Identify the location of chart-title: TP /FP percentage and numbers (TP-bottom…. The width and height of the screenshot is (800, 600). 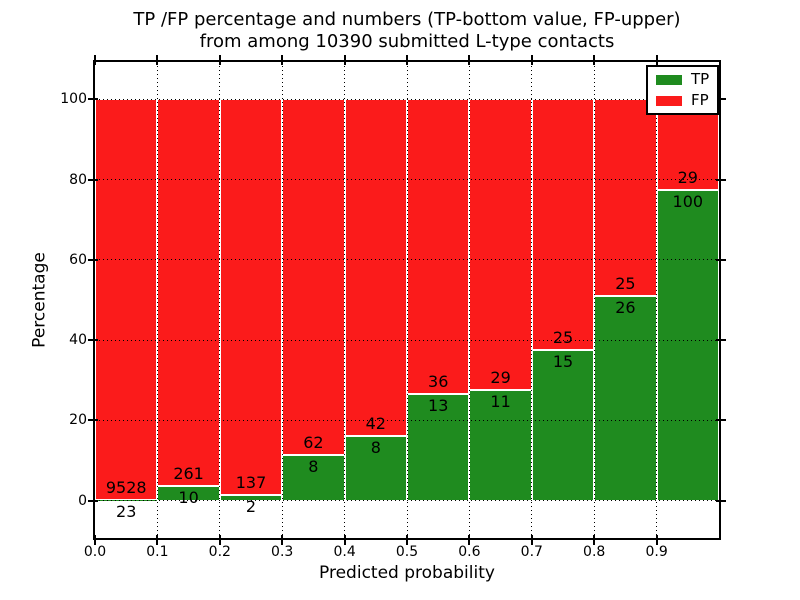
(407, 31).